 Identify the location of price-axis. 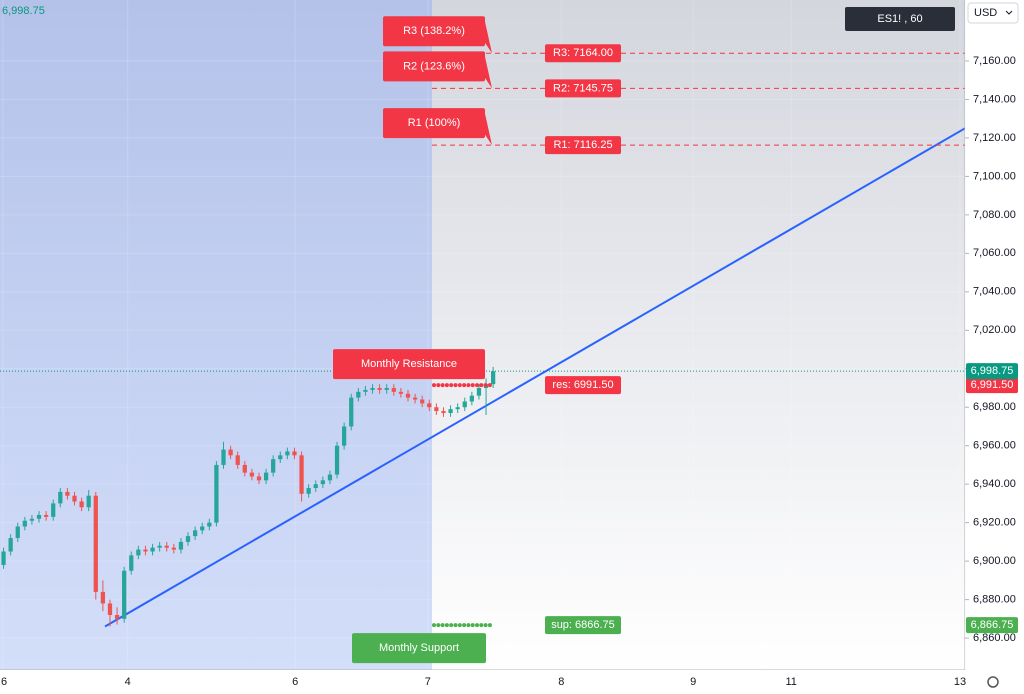
(994, 335).